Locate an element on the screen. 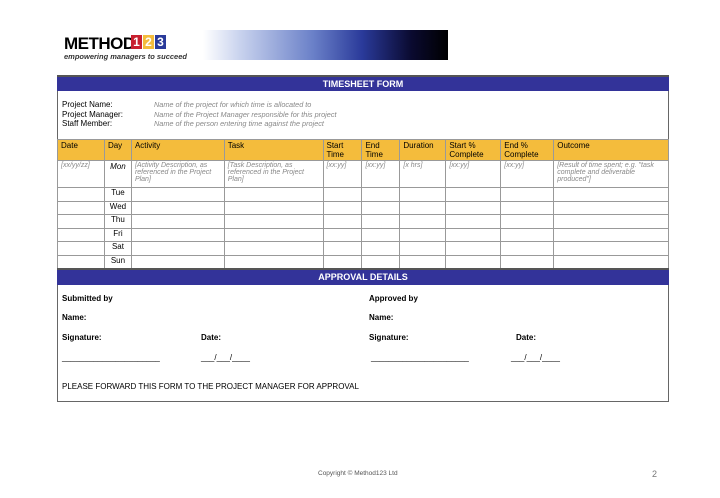 The width and height of the screenshot is (720, 498). approver-name-label: Name: is located at coordinates (381, 317).